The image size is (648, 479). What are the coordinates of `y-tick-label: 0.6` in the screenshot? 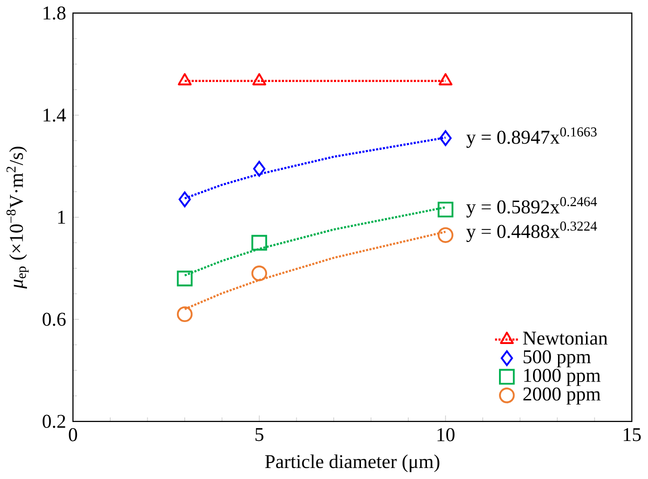 It's located at (54, 319).